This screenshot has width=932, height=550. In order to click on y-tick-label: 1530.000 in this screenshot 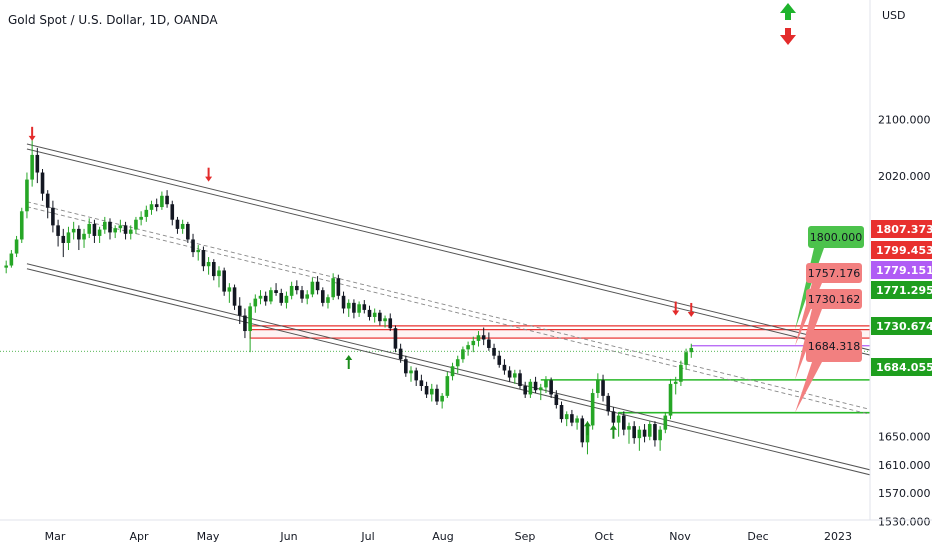, I will do `click(904, 521)`.